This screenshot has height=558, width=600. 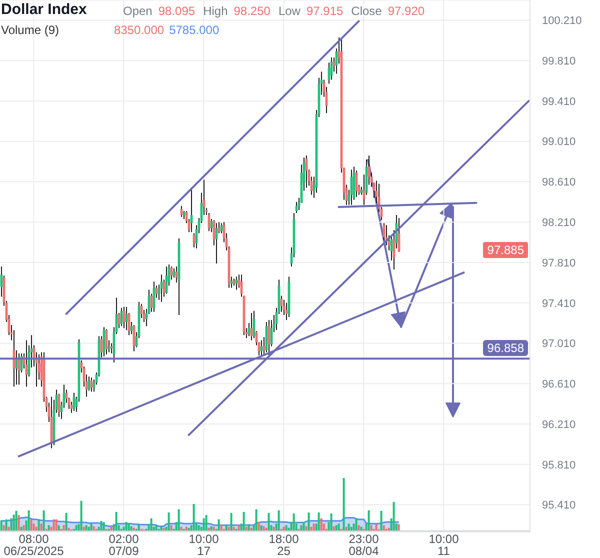 What do you see at coordinates (559, 424) in the screenshot?
I see `y-tick-label: 96.210` at bounding box center [559, 424].